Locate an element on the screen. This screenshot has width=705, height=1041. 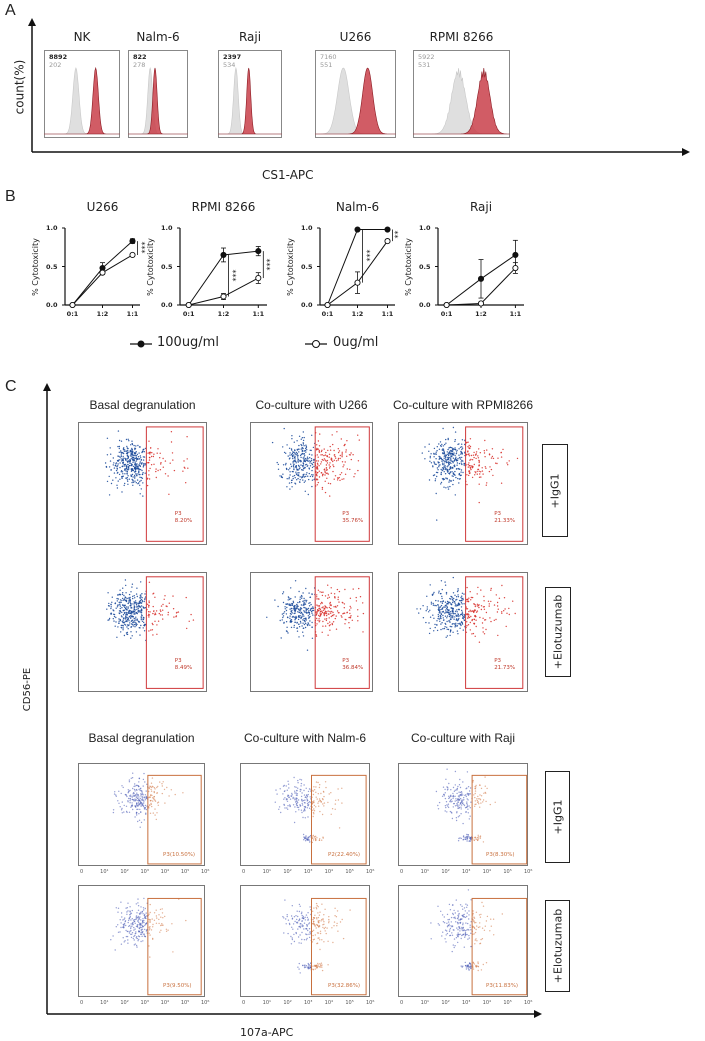
x-tick-label: 10¹ is located at coordinates (104, 1003).